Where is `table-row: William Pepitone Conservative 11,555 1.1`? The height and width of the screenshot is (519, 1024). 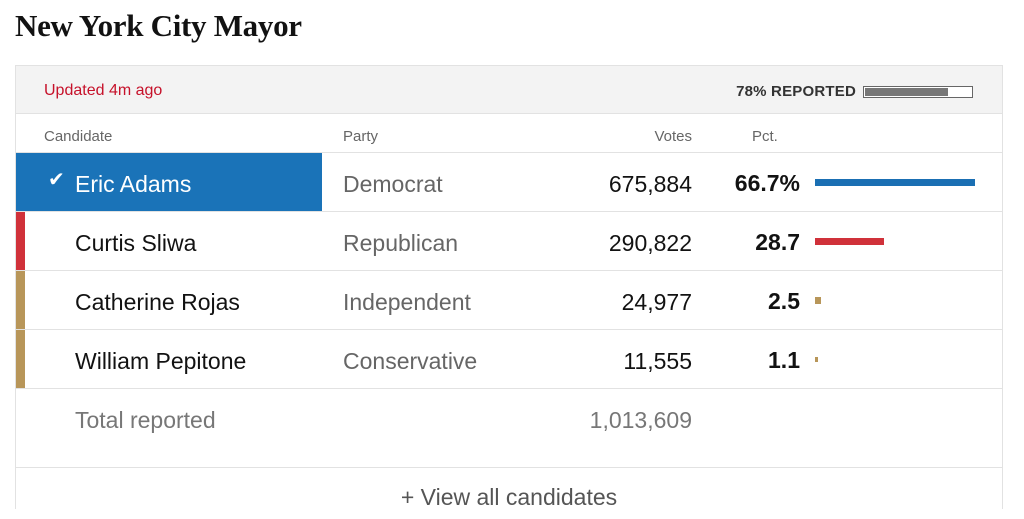
table-row: William Pepitone Conservative 11,555 1.1 is located at coordinates (509, 358).